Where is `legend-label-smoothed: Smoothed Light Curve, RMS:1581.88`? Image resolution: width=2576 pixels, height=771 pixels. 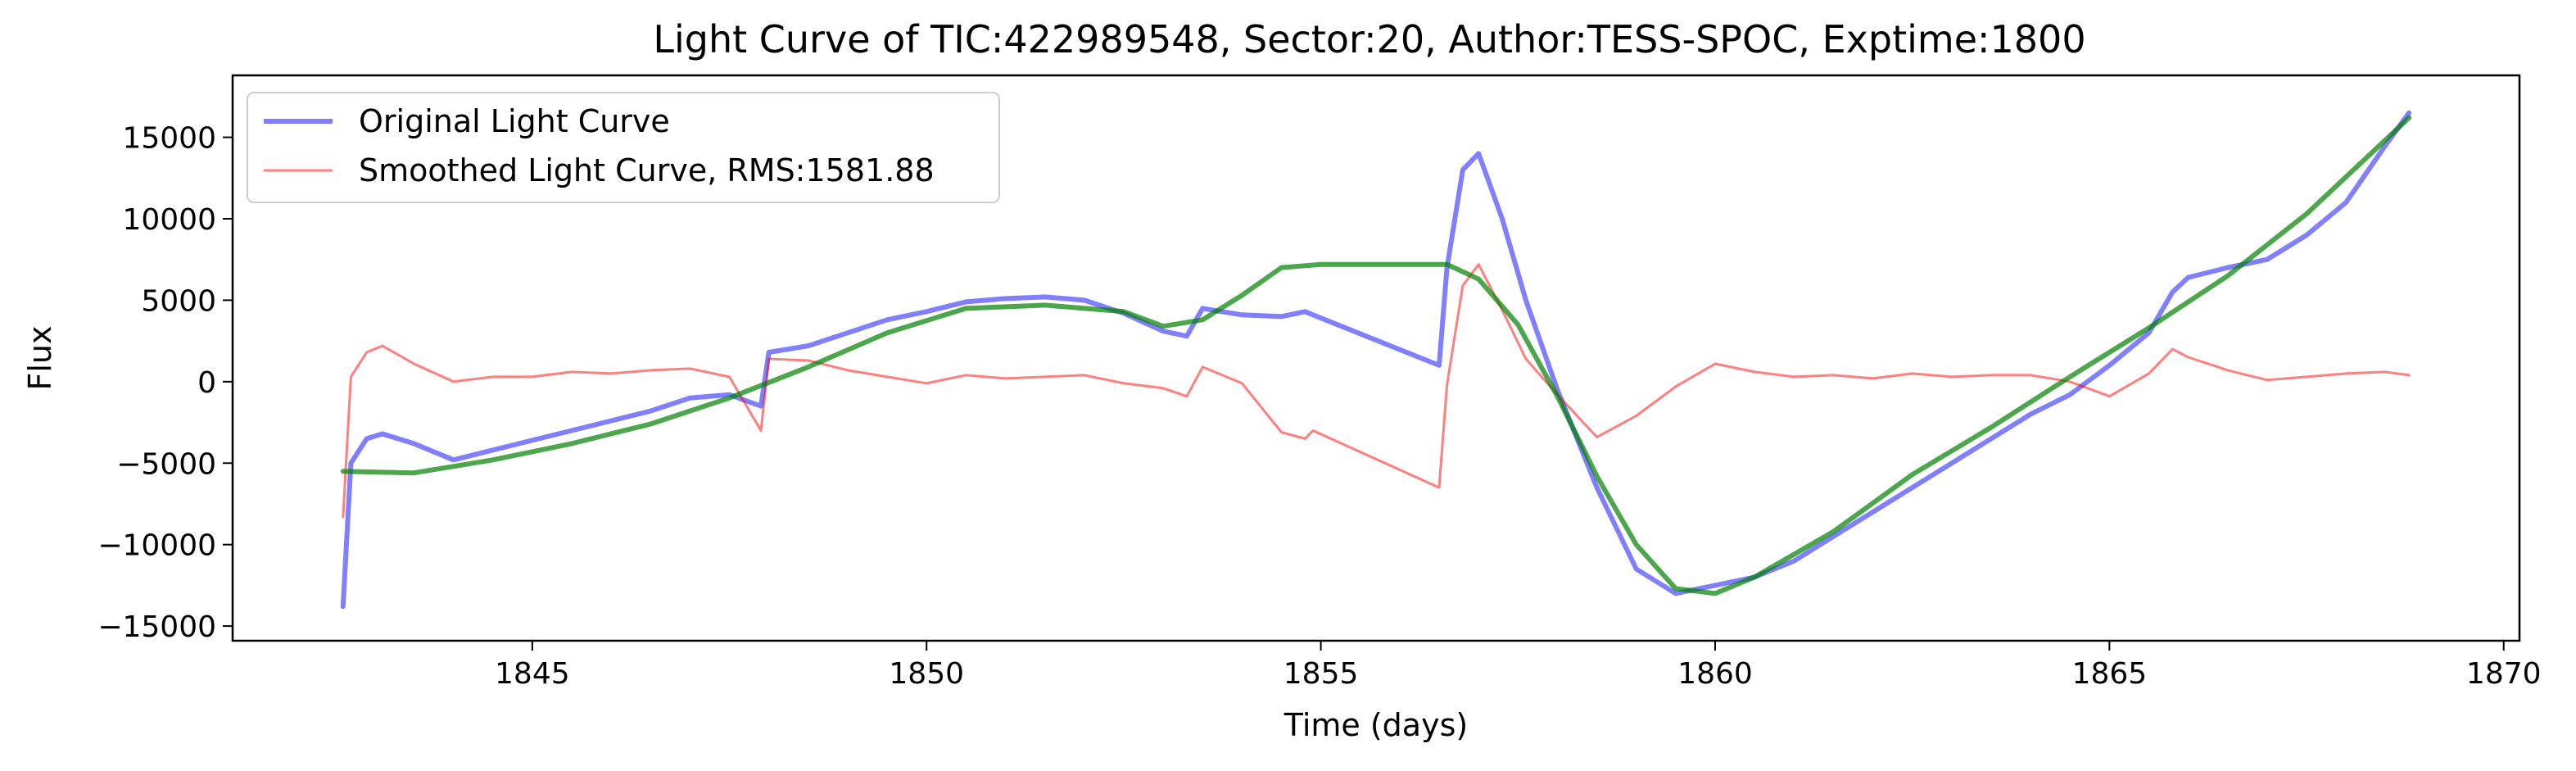
legend-label-smoothed: Smoothed Light Curve, RMS:1581.88 is located at coordinates (647, 170).